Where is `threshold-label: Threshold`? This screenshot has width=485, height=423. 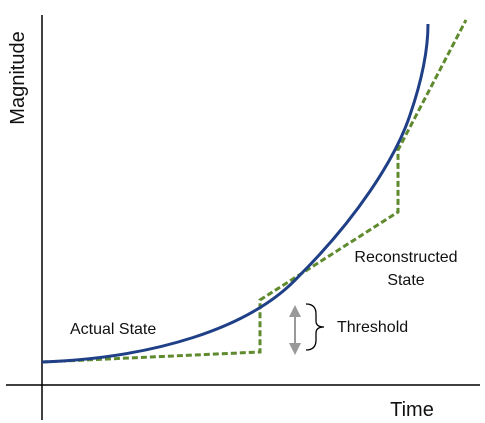
threshold-label: Threshold is located at coordinates (372, 327).